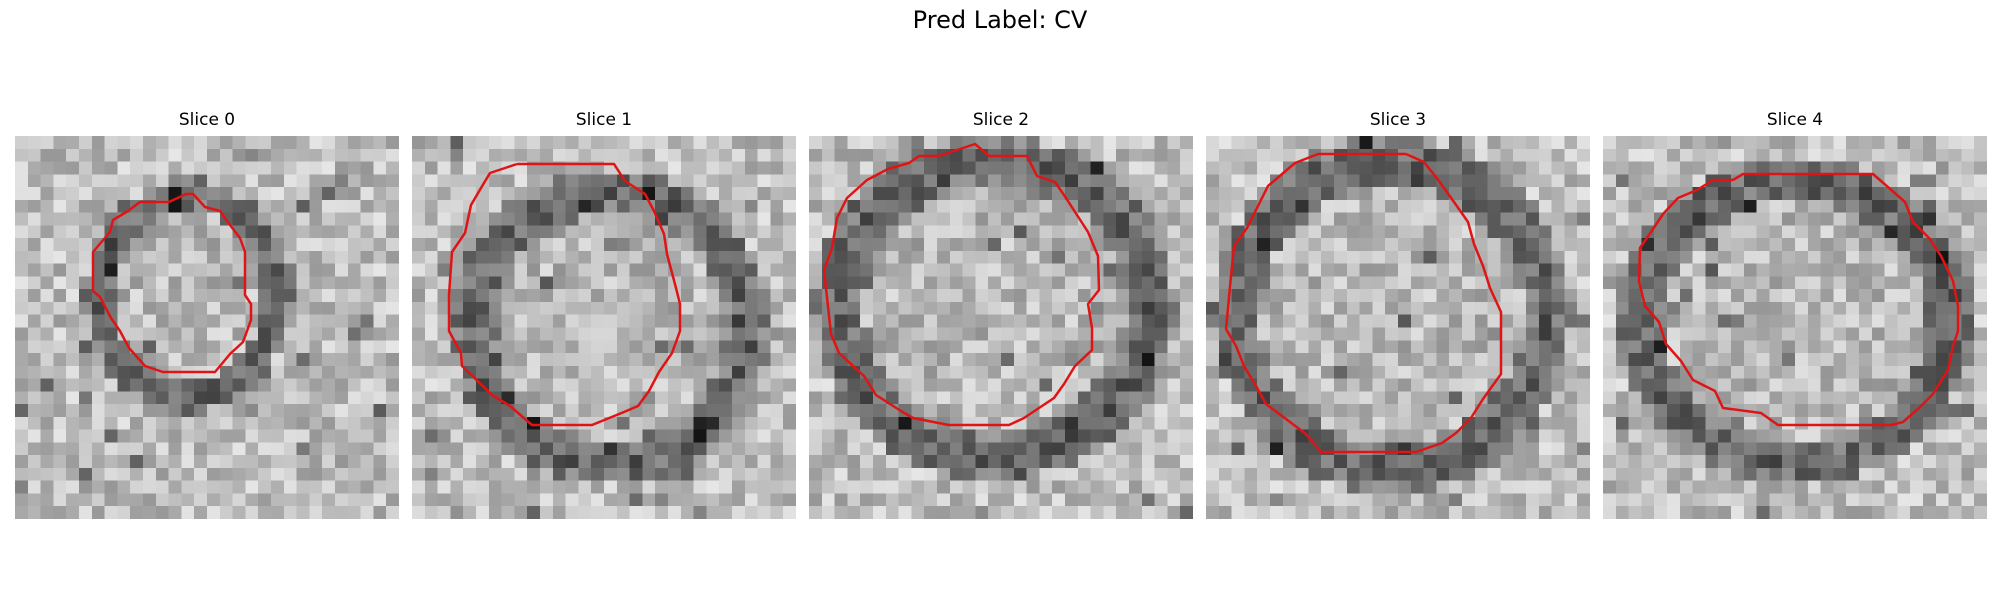  I want to click on figure-title: Pred Label: CV, so click(1000, 20).